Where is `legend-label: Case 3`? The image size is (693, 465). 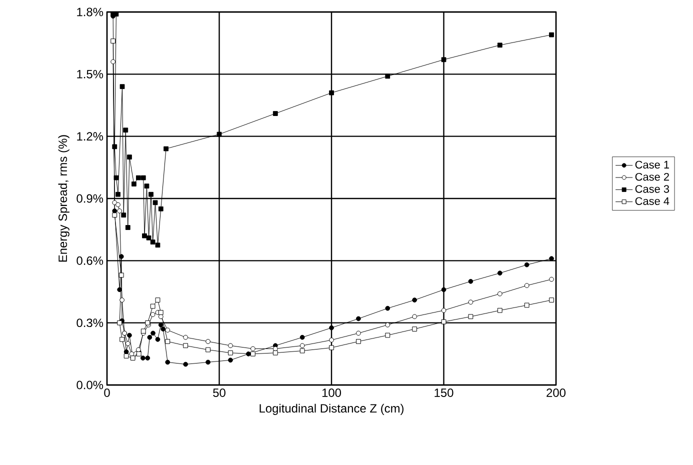
legend-label: Case 3 is located at coordinates (652, 189).